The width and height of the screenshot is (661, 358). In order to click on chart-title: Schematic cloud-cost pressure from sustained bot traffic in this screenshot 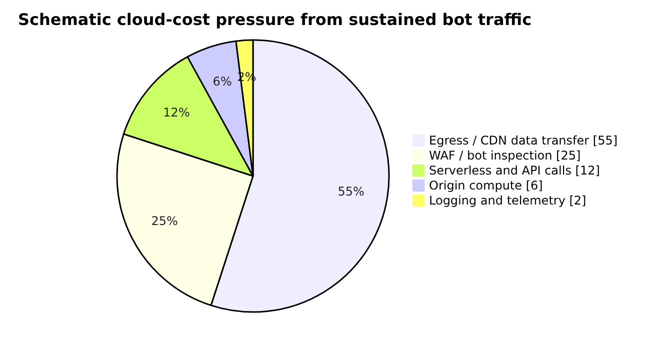, I will do `click(275, 19)`.